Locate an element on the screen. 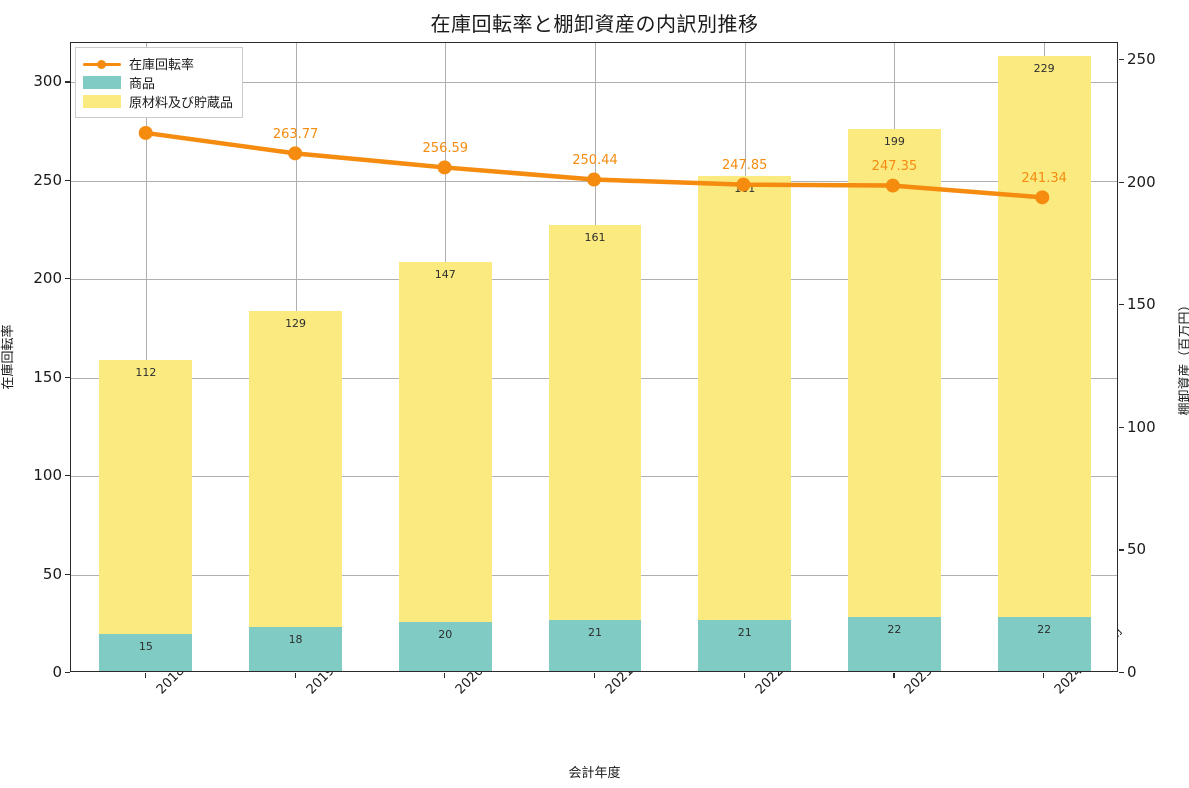 The width and height of the screenshot is (1189, 788). chart-legend: 在庫回転率商品原材料及び貯蔵品 is located at coordinates (159, 82).